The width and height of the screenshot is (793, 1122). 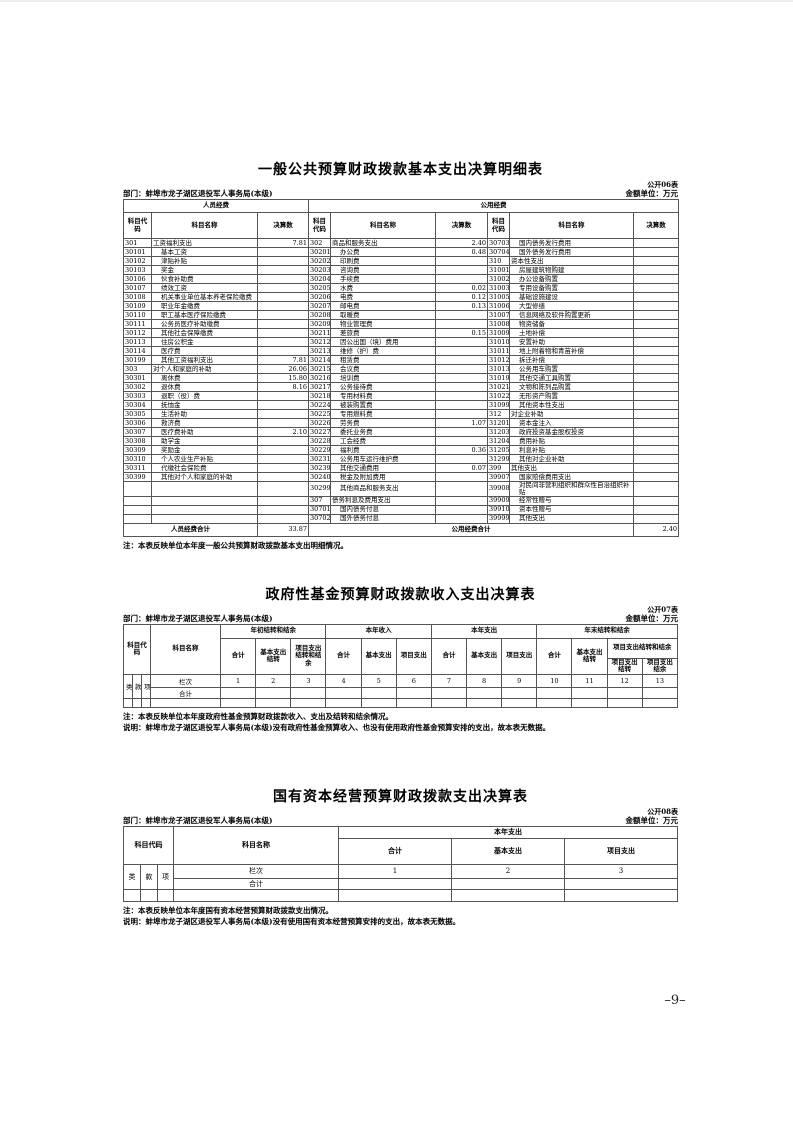 I want to click on subject-name: 国外债务发行费用, so click(x=572, y=252).